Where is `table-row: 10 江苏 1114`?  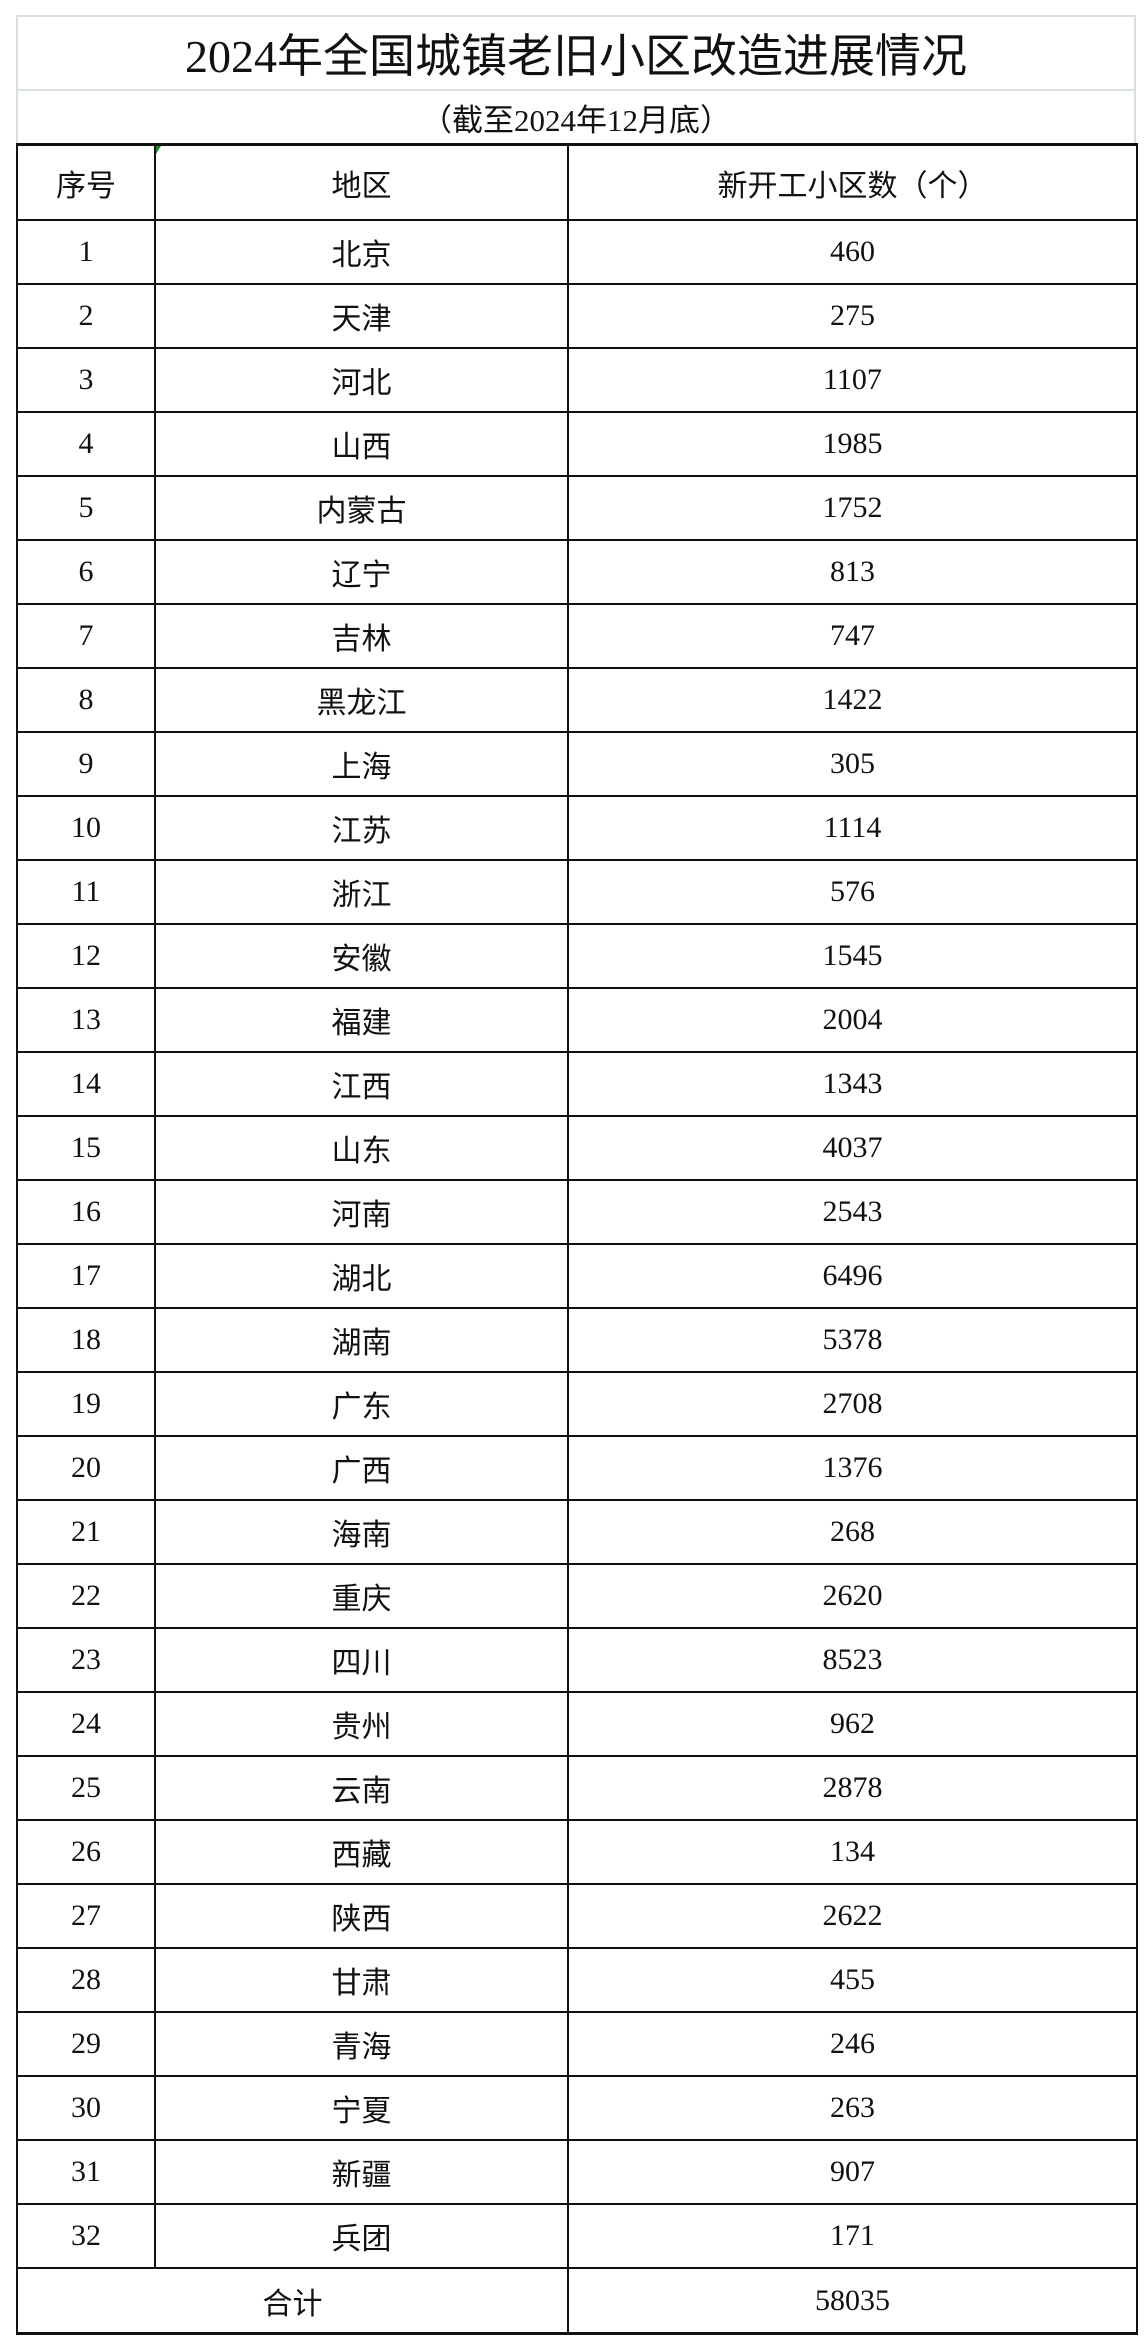 table-row: 10 江苏 1114 is located at coordinates (577, 828).